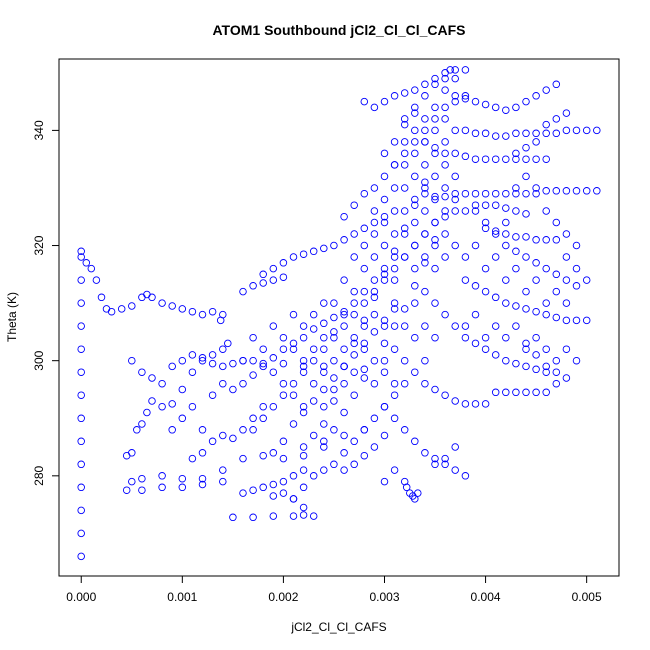 This screenshot has height=650, width=650. What do you see at coordinates (46, 303) in the screenshot?
I see `y-axis: 280 300 320 340` at bounding box center [46, 303].